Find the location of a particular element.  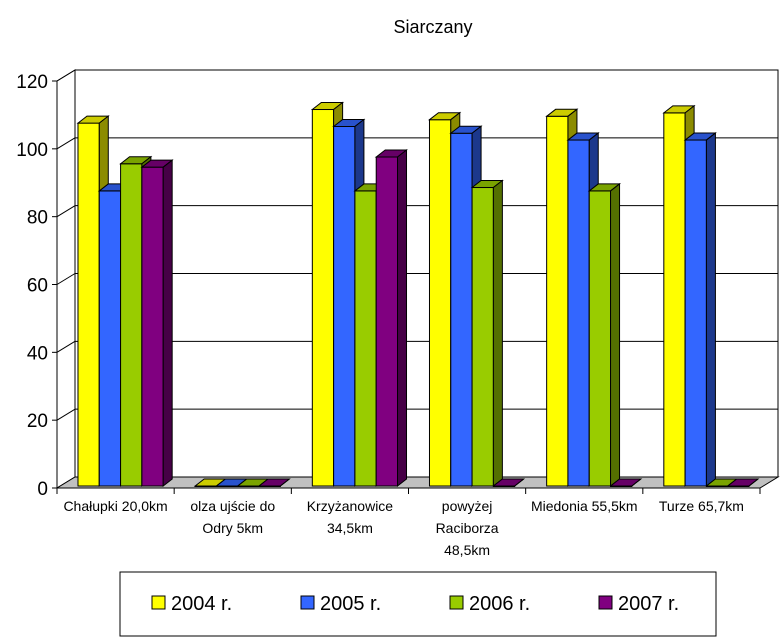

legend-label: 2005 r. is located at coordinates (350, 604).